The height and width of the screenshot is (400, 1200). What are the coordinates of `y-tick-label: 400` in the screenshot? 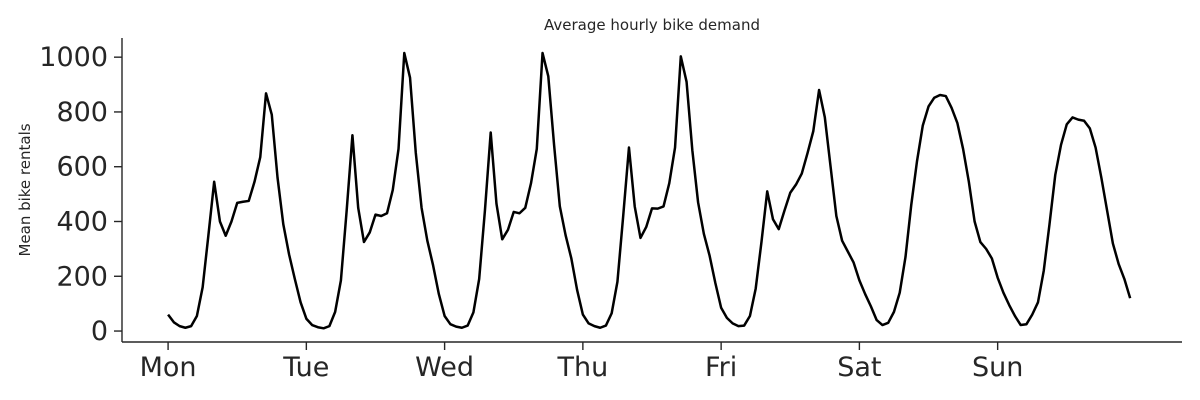 It's located at (82, 221).